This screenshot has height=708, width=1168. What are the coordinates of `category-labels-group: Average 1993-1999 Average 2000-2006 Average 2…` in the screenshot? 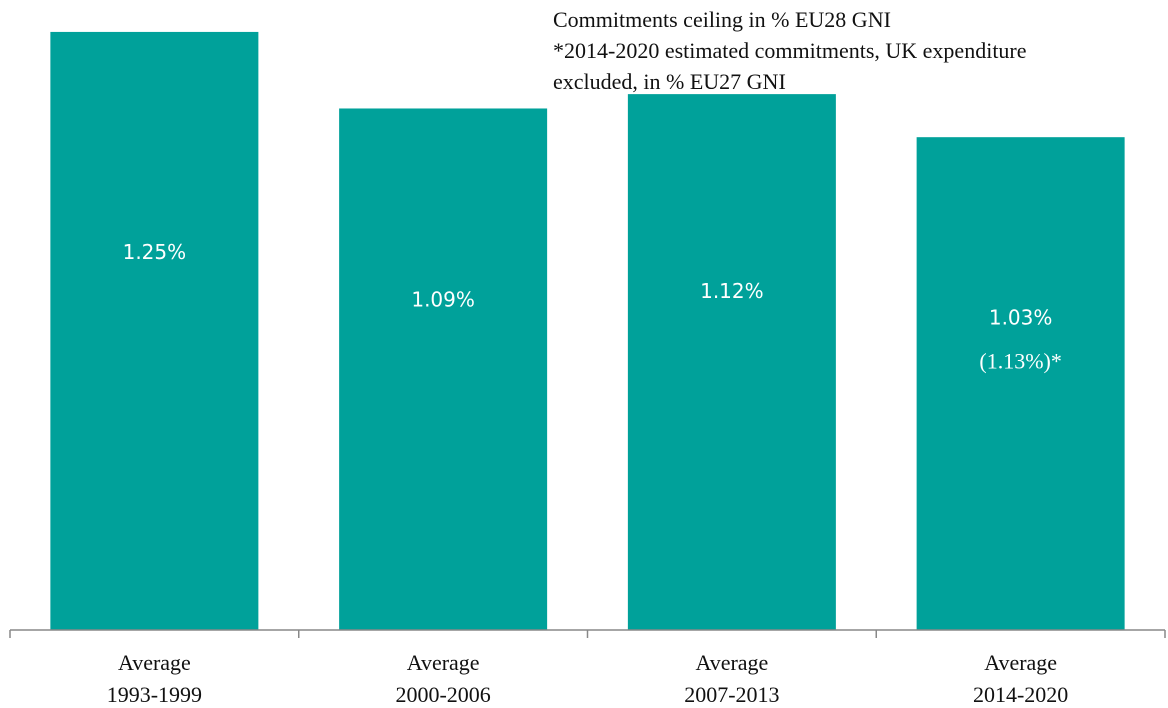 It's located at (588, 678).